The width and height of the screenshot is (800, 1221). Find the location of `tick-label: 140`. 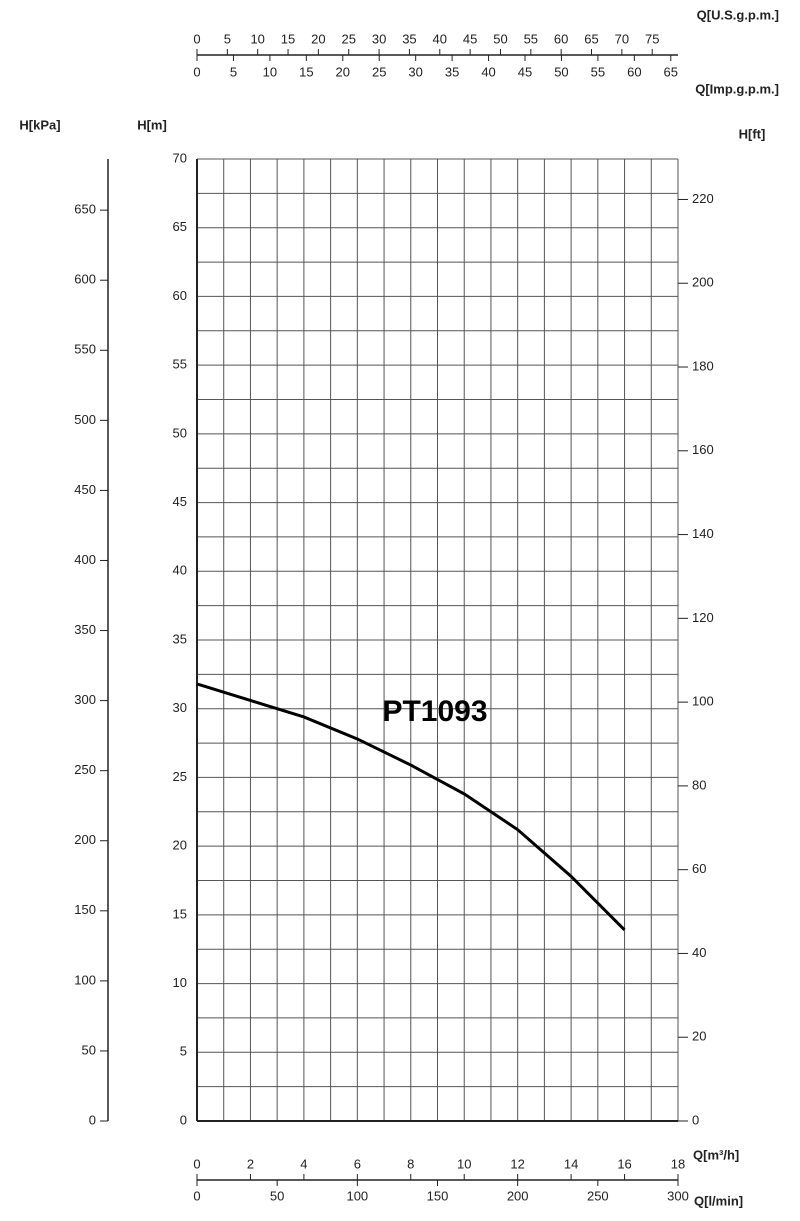

tick-label: 140 is located at coordinates (703, 533).